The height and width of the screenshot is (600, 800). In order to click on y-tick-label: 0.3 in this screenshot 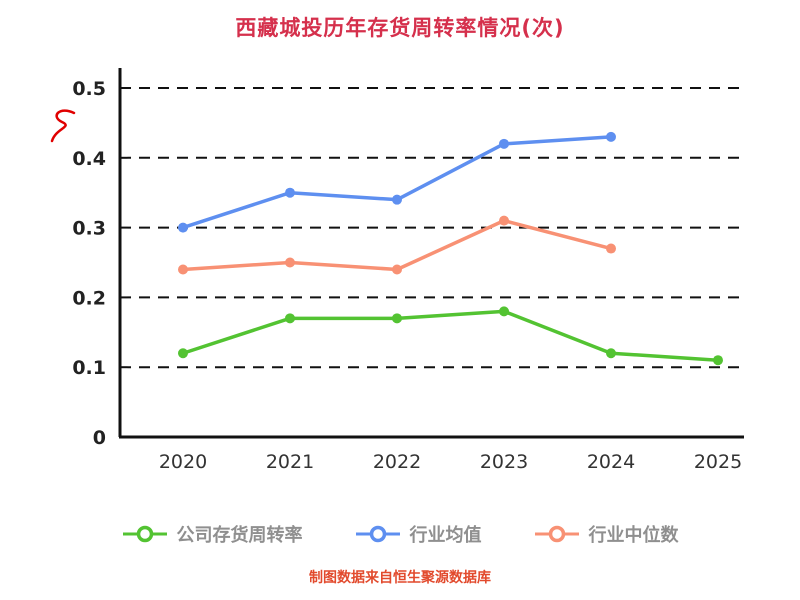, I will do `click(89, 229)`.